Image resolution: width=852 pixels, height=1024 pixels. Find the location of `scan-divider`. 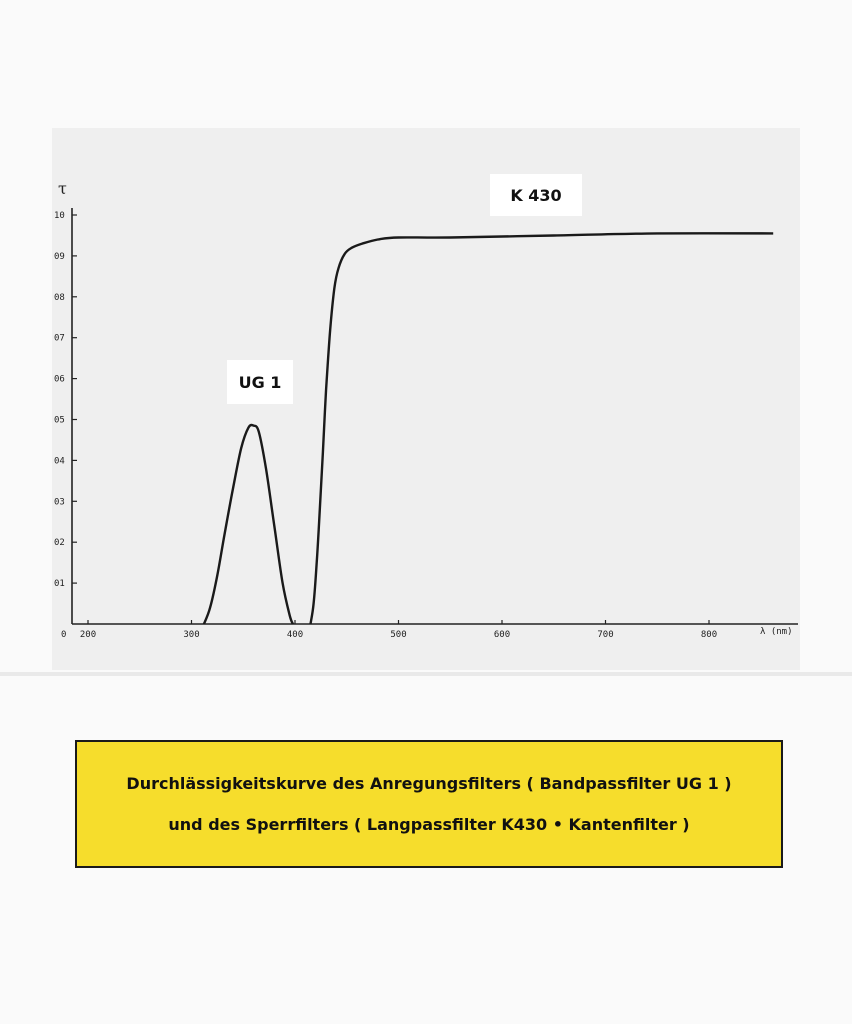

scan-divider is located at coordinates (426, 674).